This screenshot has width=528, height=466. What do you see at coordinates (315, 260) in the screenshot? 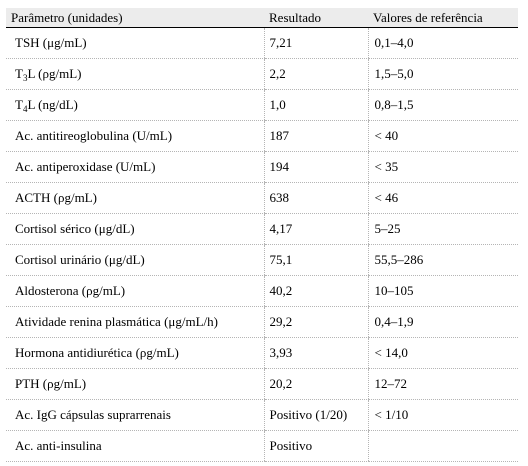
I see `cell-result: 75,1` at bounding box center [315, 260].